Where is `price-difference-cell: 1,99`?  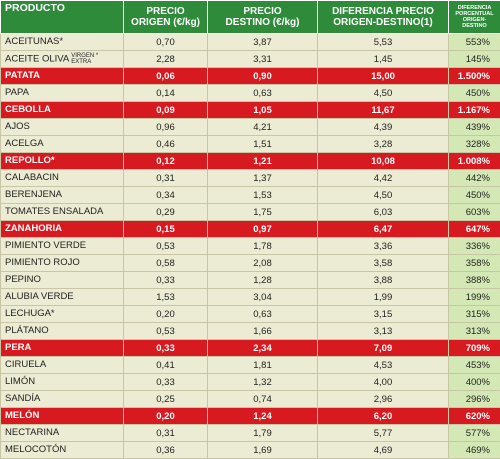 price-difference-cell: 1,99 is located at coordinates (383, 297).